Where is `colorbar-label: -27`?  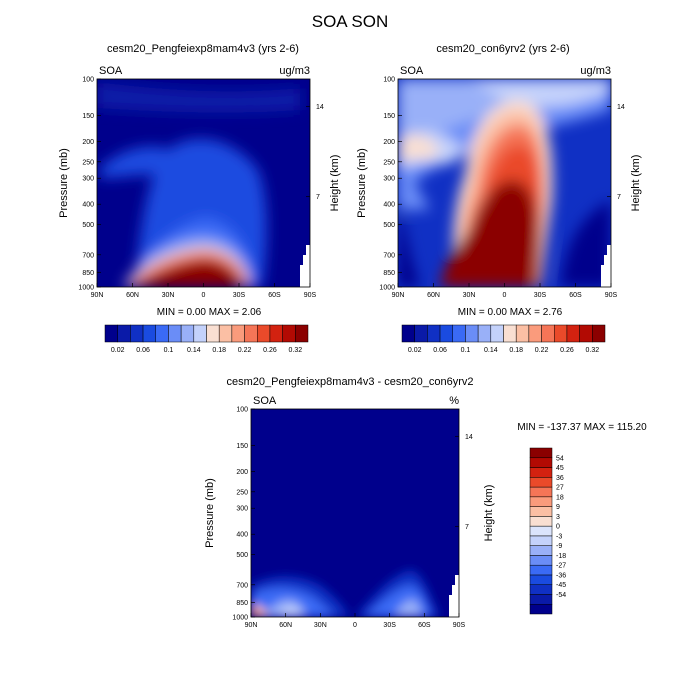 colorbar-label: -27 is located at coordinates (561, 566).